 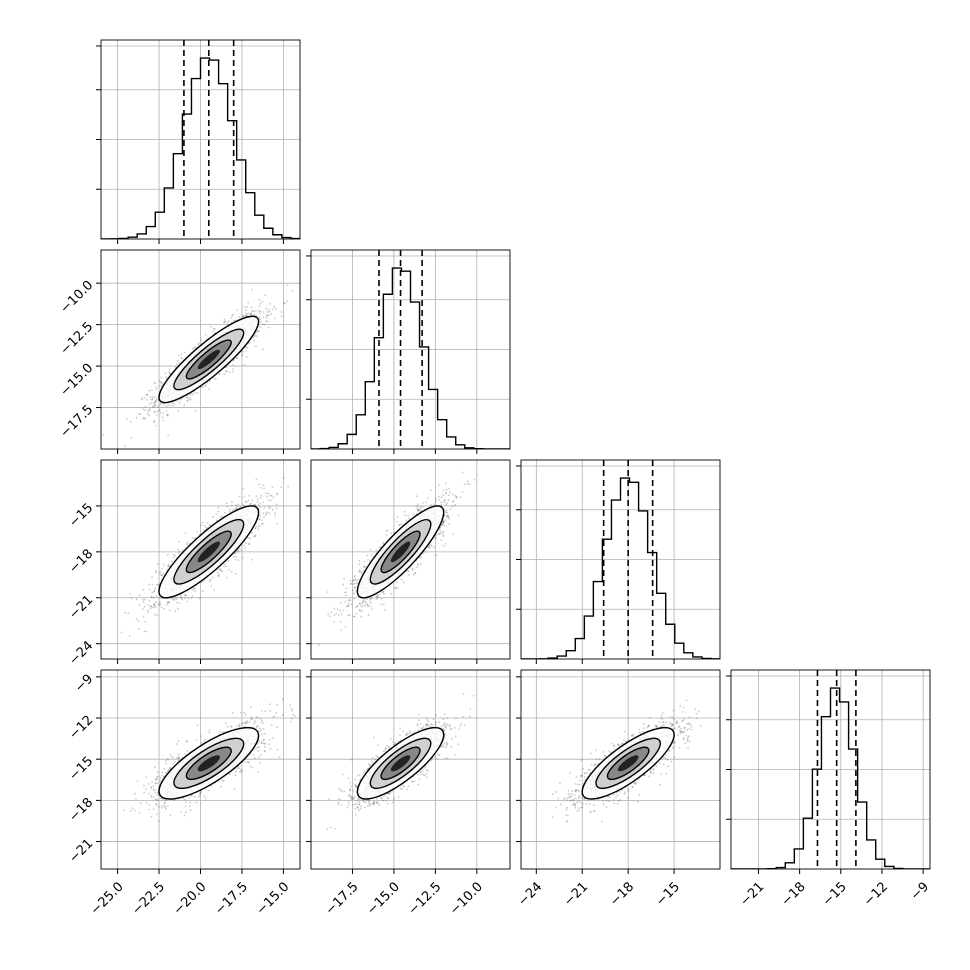 I want to click on y-tick-label: −15.0, so click(x=77, y=380).